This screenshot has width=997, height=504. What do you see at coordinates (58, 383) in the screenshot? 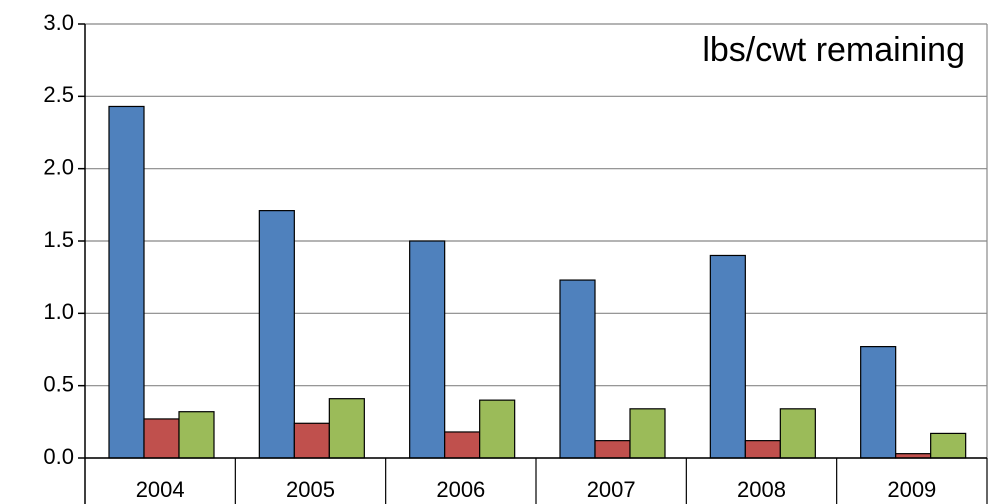
I see `y-tick-label: 0.5` at bounding box center [58, 383].